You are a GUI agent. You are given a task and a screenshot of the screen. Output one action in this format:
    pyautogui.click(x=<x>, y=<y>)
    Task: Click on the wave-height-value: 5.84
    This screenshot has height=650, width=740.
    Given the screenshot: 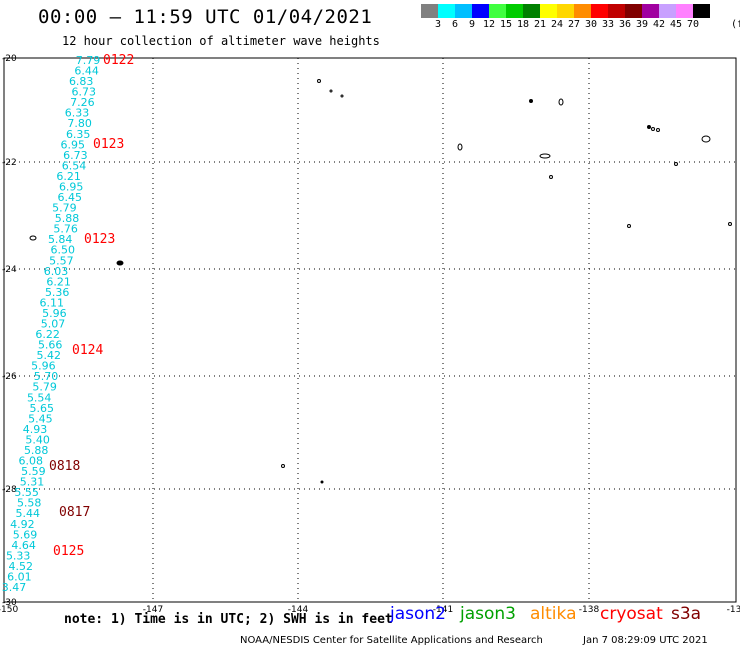 What is the action you would take?
    pyautogui.click(x=60, y=239)
    